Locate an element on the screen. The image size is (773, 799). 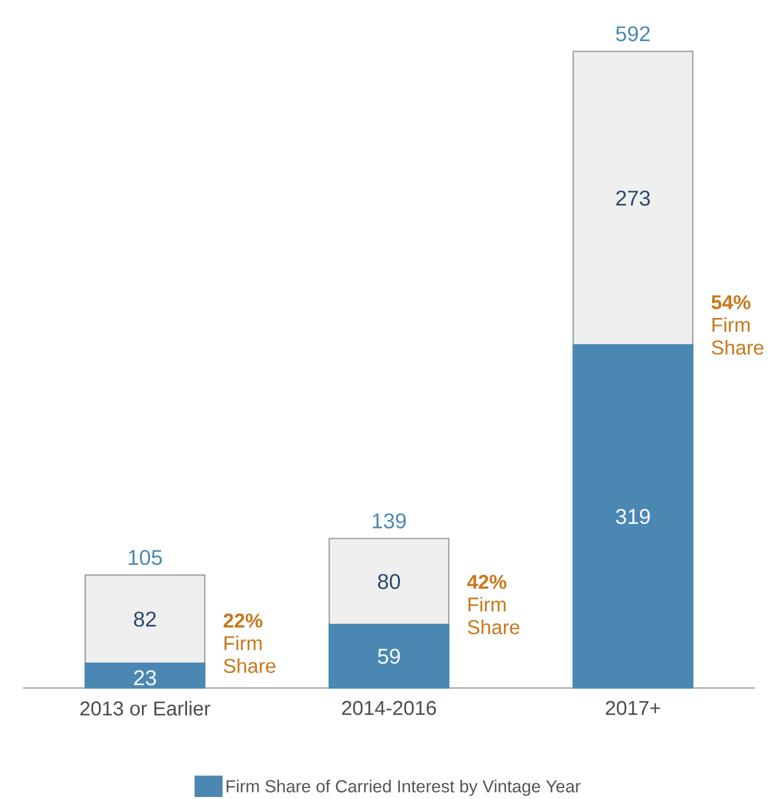
data-label: 273 is located at coordinates (633, 198).